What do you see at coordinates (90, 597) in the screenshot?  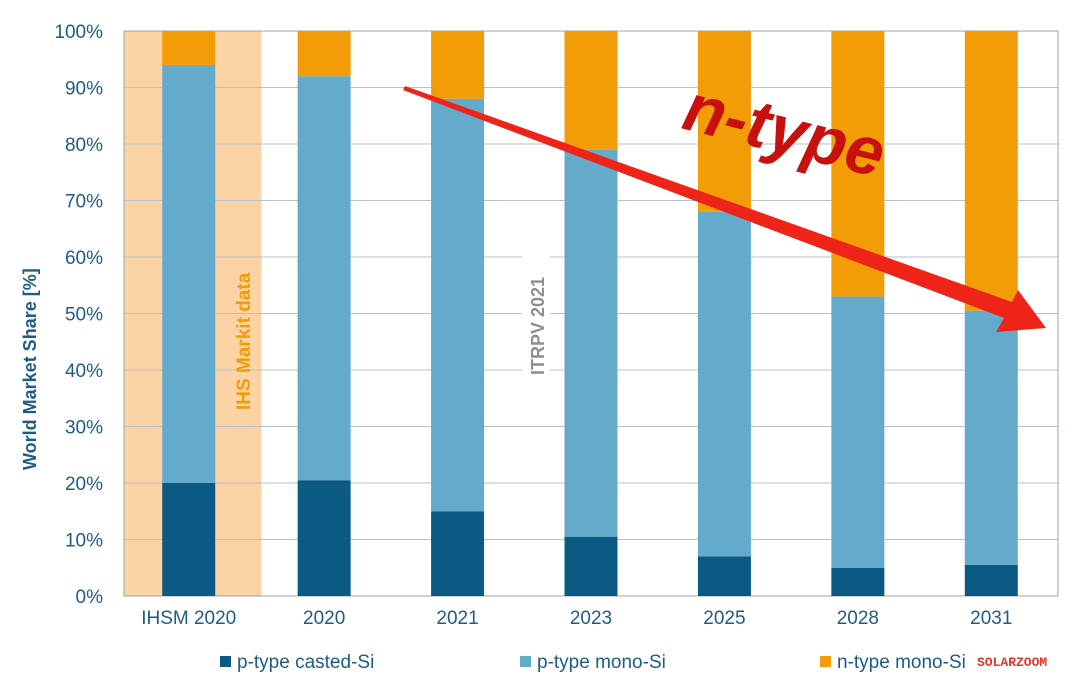 I see `y-tick-label: 0%` at bounding box center [90, 597].